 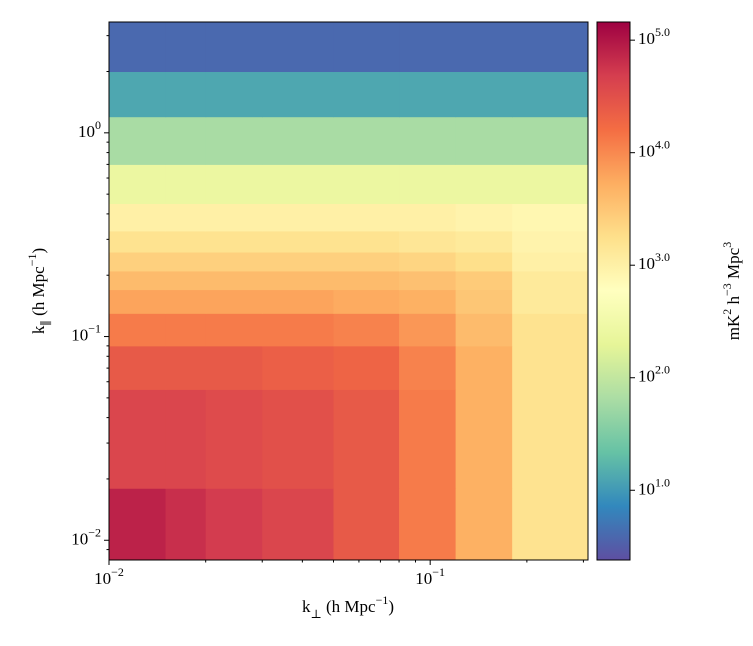 I want to click on x-axis-label: k⊥ (h Mpc−1), so click(x=348, y=607).